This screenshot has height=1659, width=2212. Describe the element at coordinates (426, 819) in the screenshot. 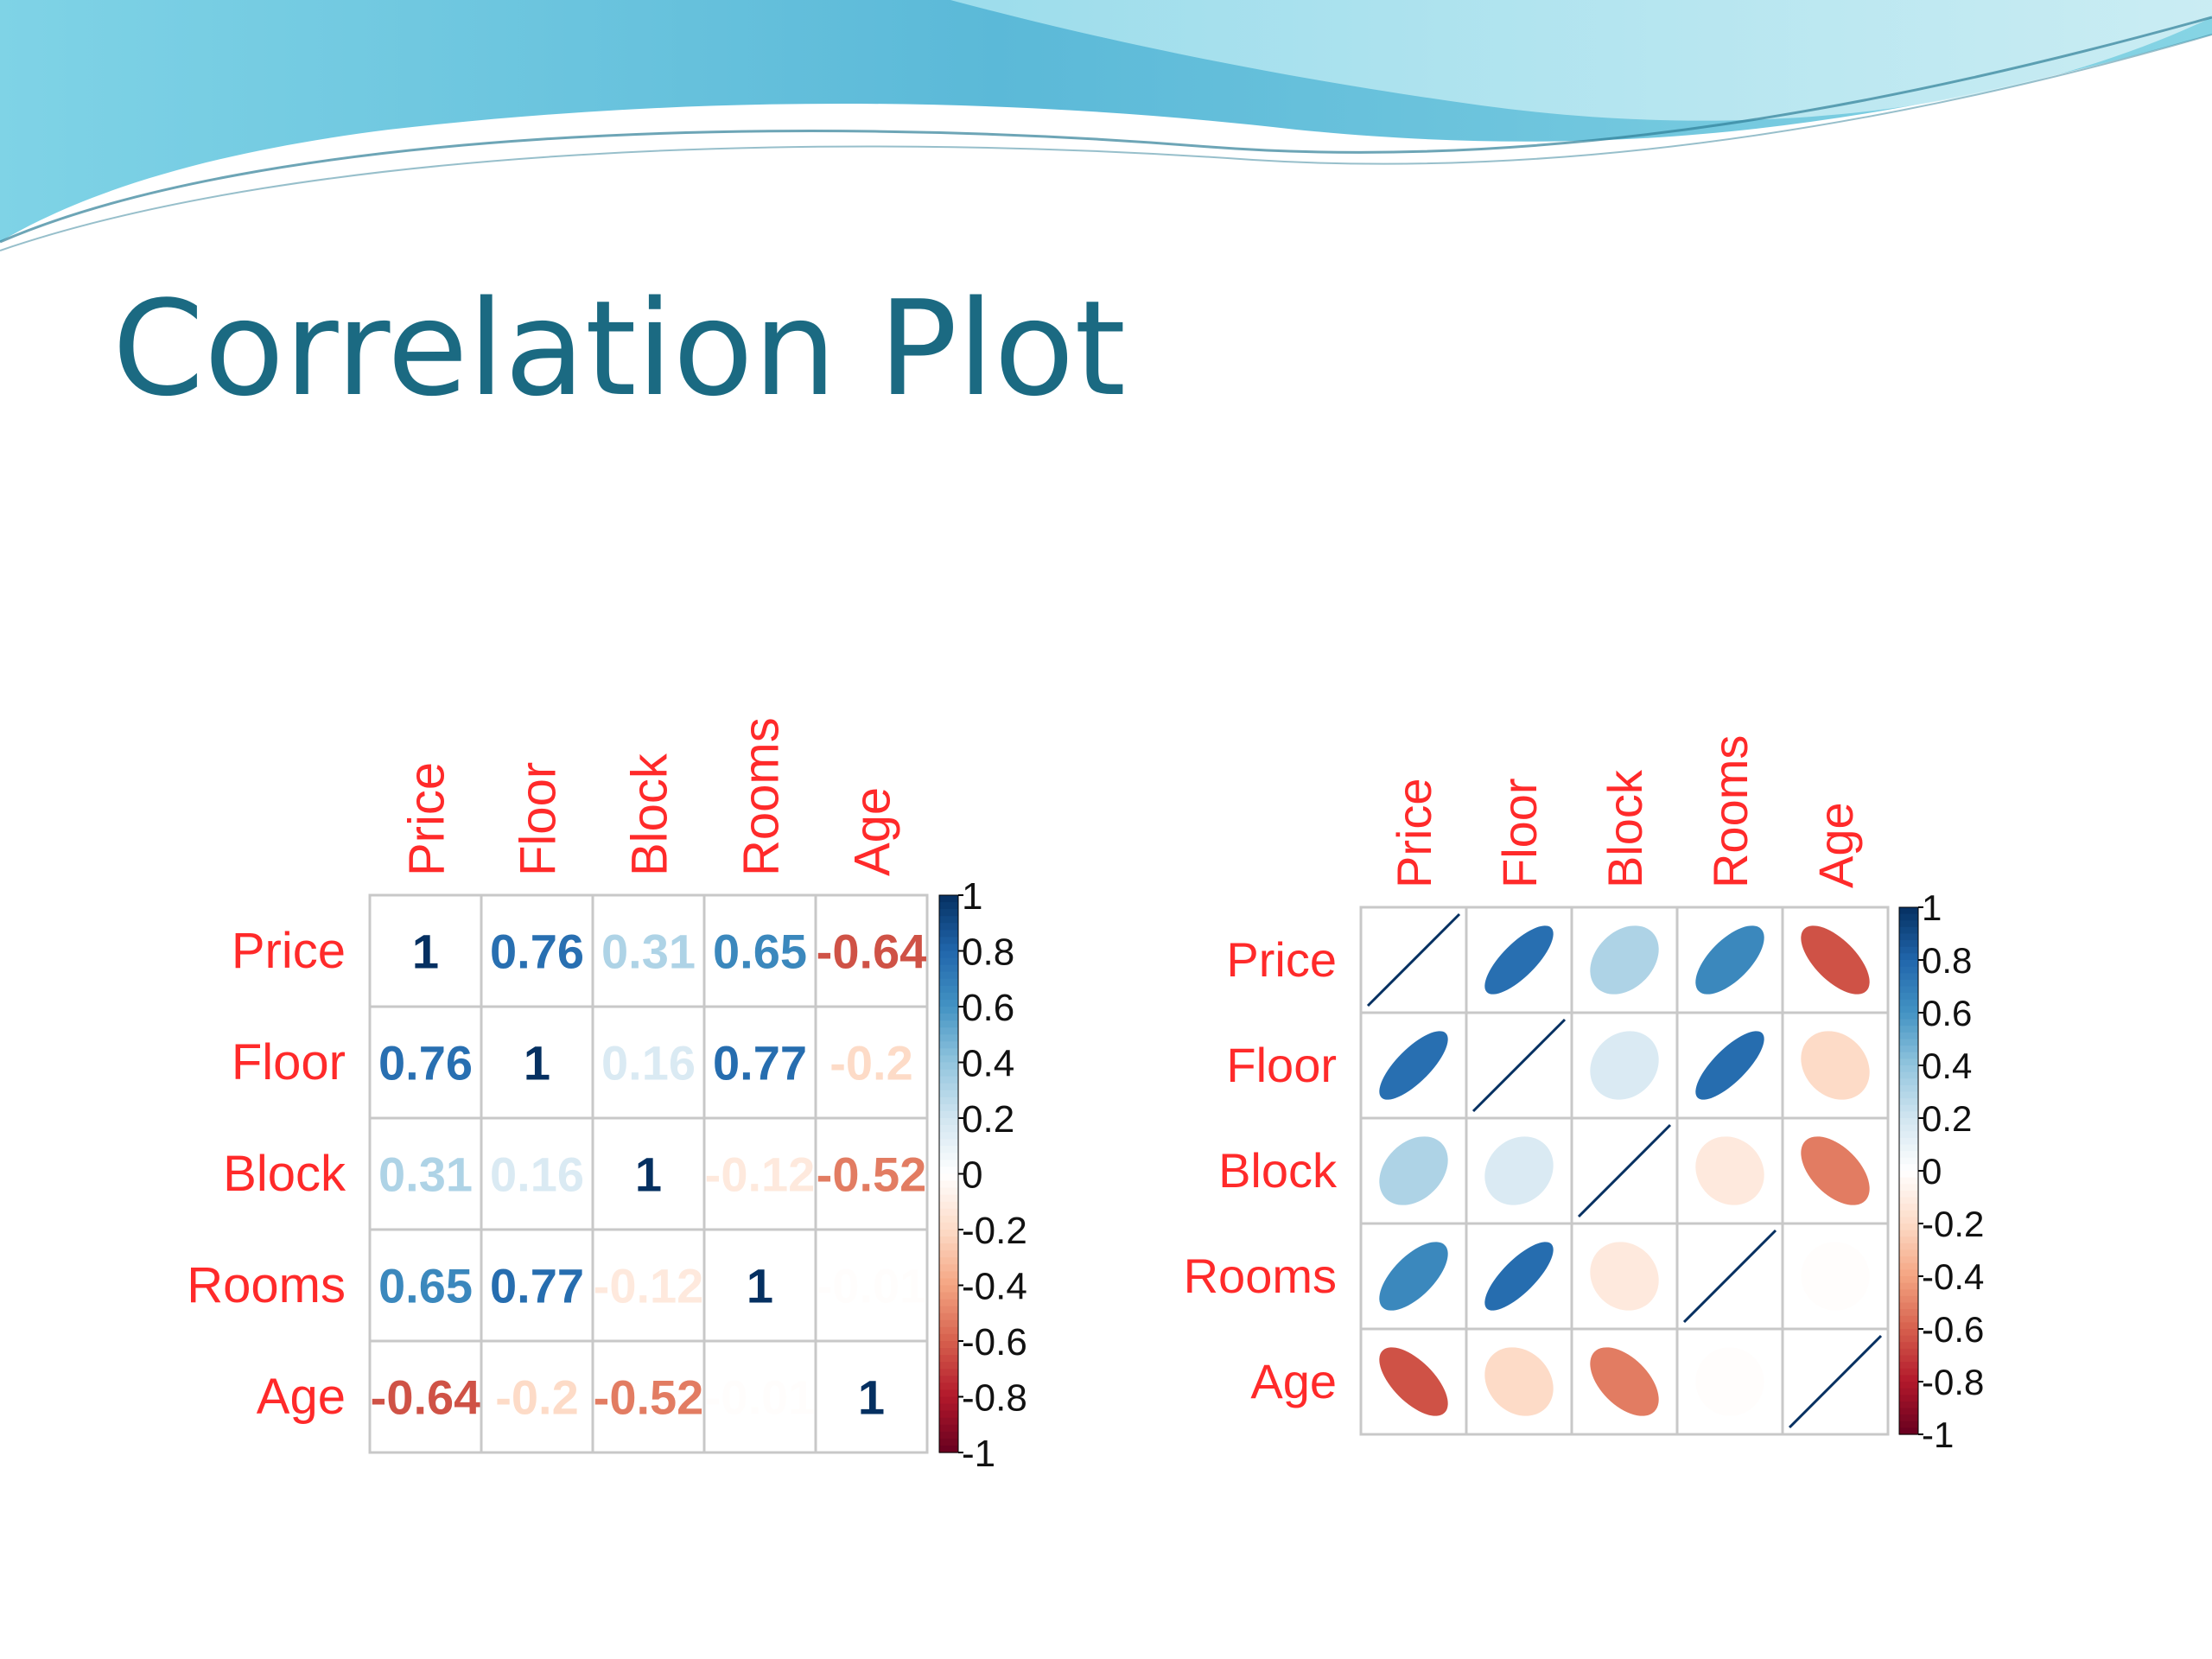

I see `column-label: Price` at that location.